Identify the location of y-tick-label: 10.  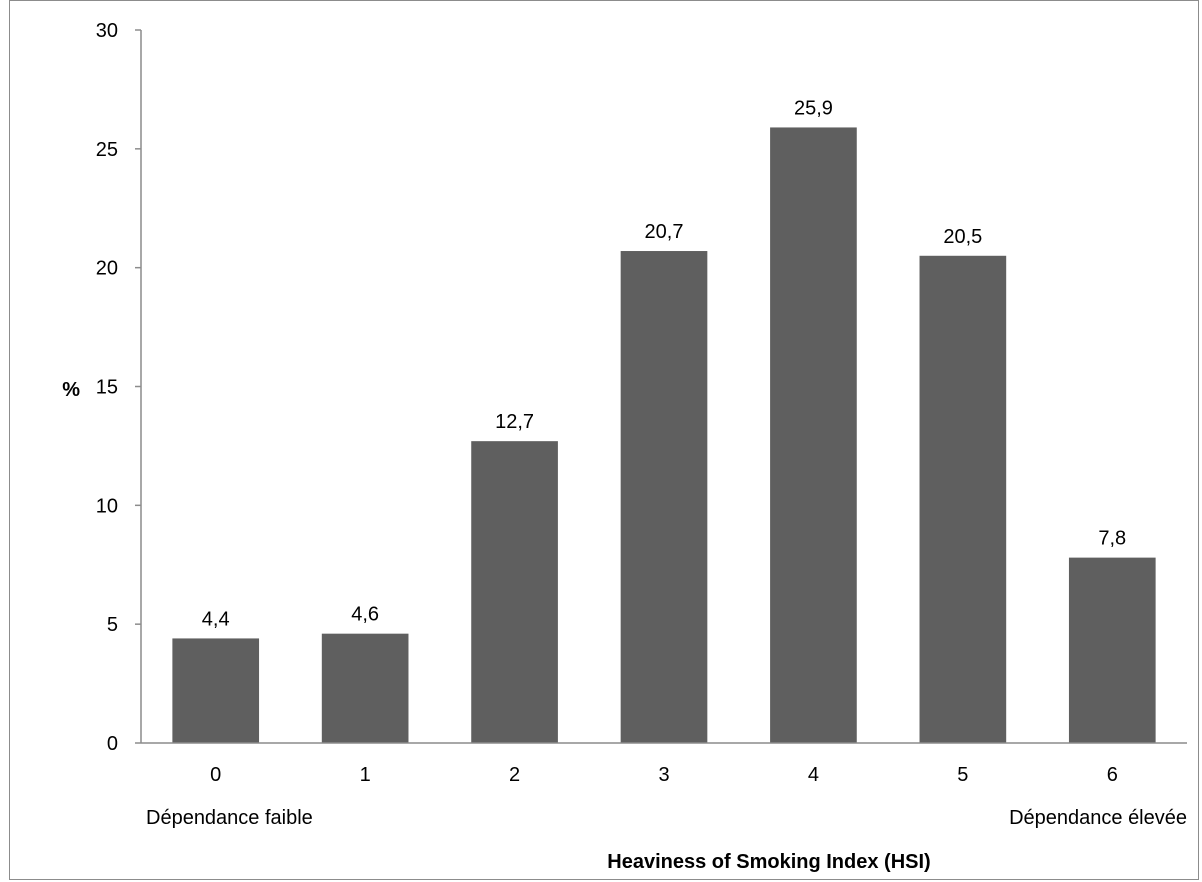
(107, 506).